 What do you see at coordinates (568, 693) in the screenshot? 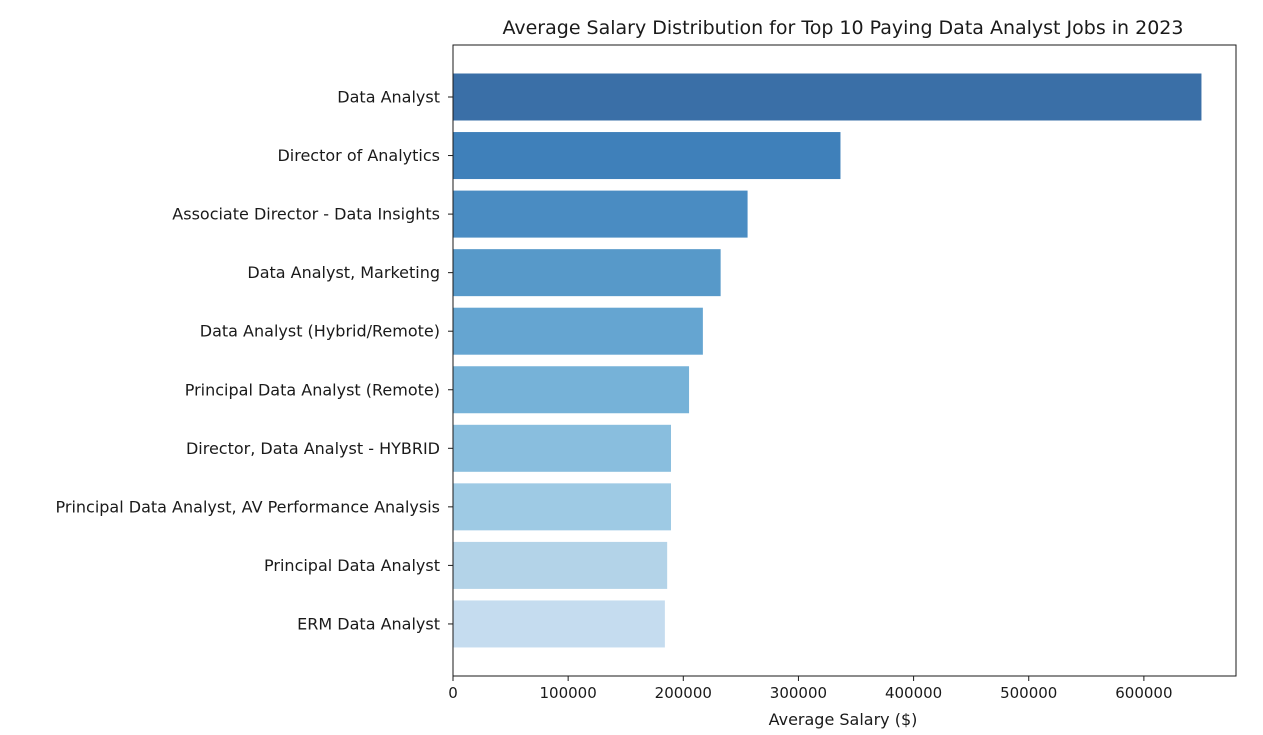
I see `x-tick-label: 100000` at bounding box center [568, 693].